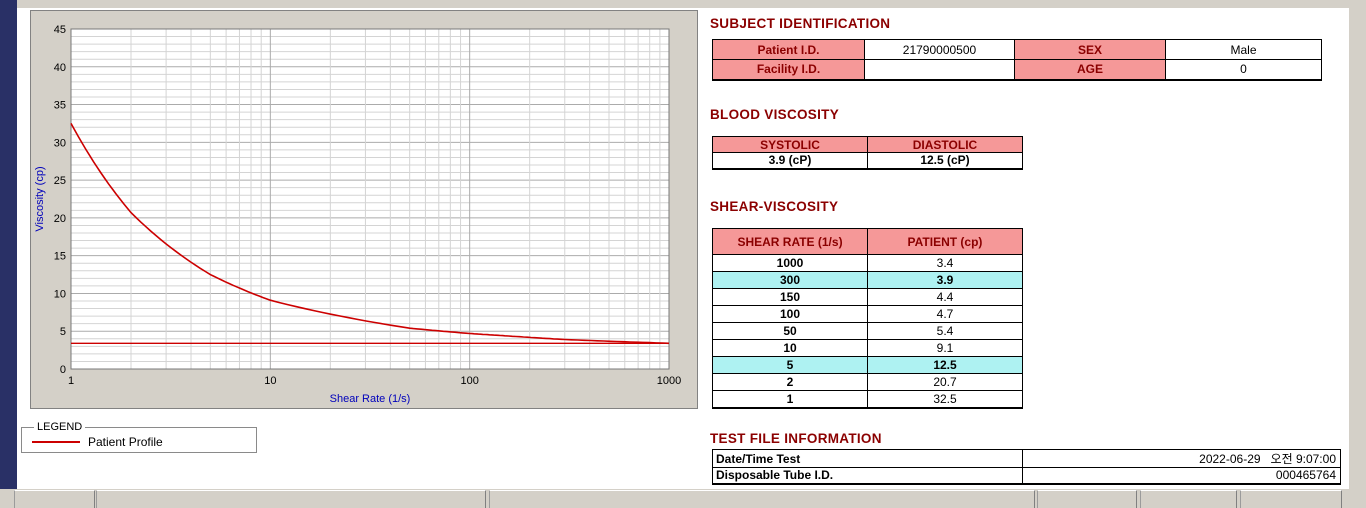 This screenshot has height=508, width=1366. Describe the element at coordinates (945, 348) in the screenshot. I see `patient-viscosity-cell: 9.1` at that location.